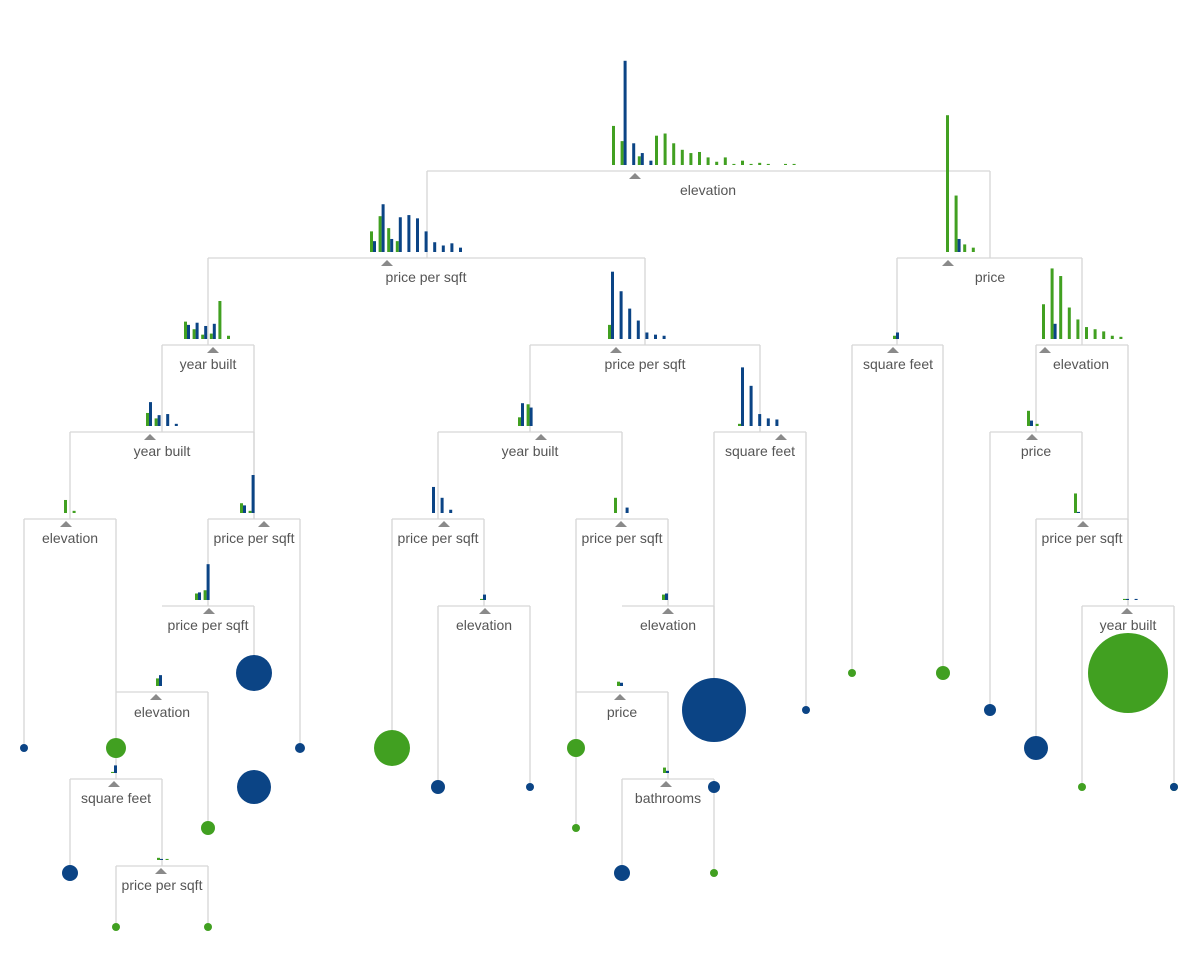  Describe the element at coordinates (898, 364) in the screenshot. I see `node-label: square feet` at that location.